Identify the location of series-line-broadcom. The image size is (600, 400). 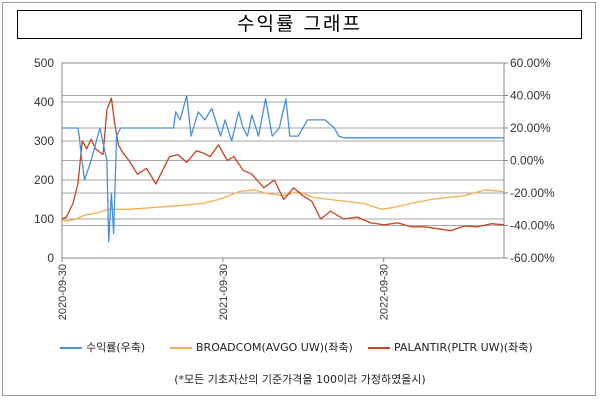
(283, 205).